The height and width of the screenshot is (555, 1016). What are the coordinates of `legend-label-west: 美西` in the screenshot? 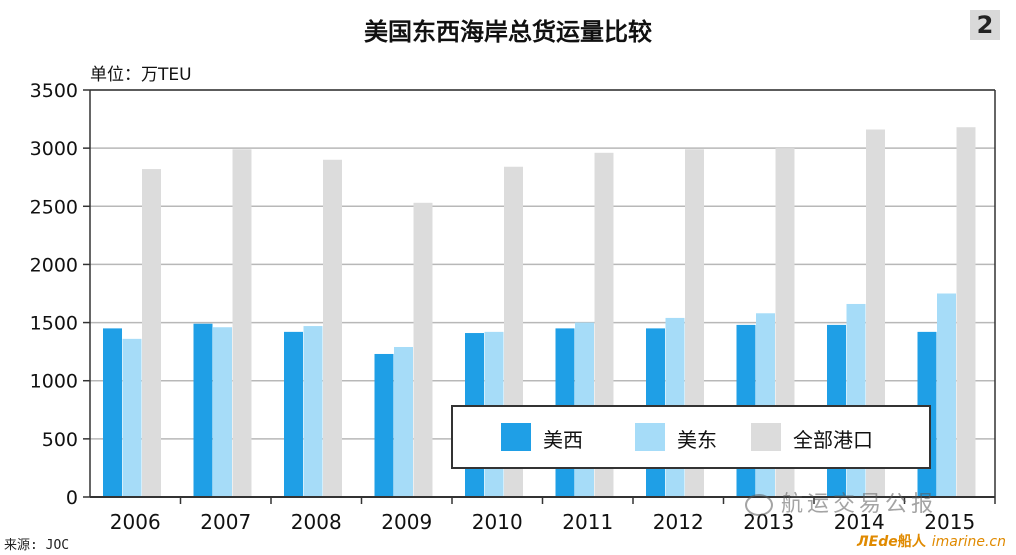 It's located at (563, 440).